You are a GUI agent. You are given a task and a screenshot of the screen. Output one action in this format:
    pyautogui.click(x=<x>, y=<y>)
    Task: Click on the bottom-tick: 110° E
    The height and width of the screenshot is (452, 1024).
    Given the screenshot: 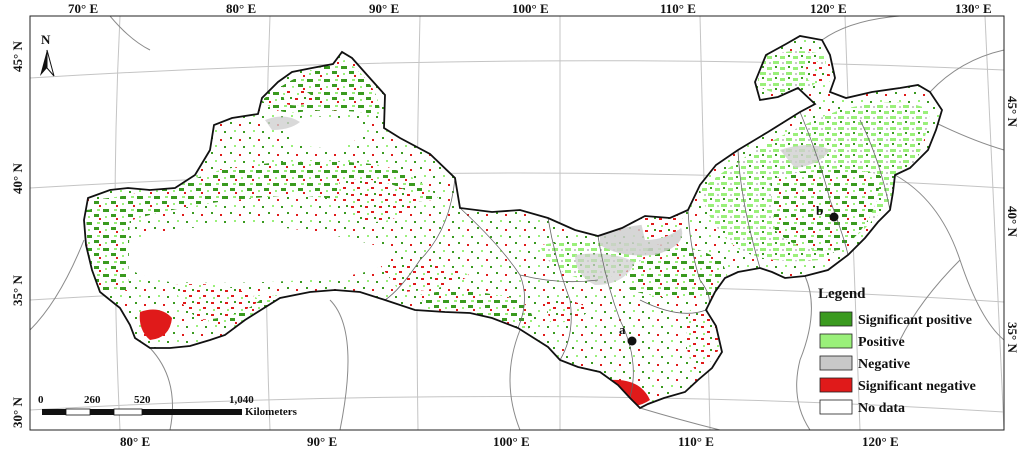 What is the action you would take?
    pyautogui.click(x=696, y=441)
    